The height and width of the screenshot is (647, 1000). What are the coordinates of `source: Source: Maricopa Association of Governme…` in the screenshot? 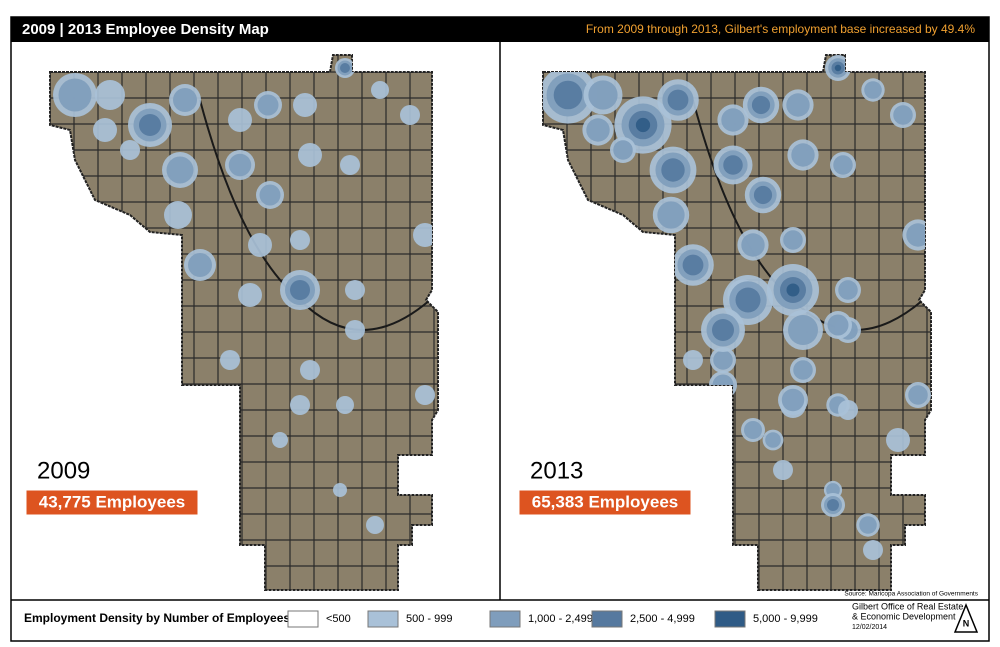 It's located at (911, 594).